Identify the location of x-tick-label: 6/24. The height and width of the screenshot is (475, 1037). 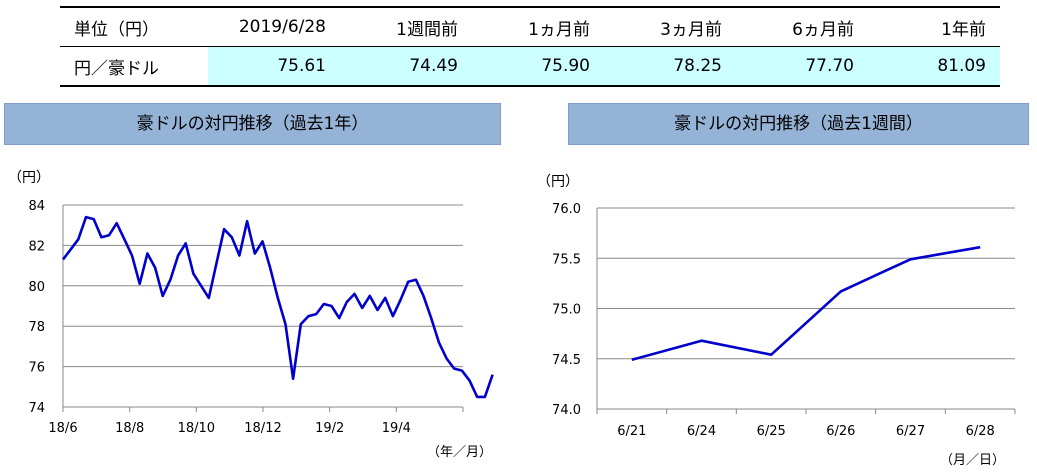
(701, 431).